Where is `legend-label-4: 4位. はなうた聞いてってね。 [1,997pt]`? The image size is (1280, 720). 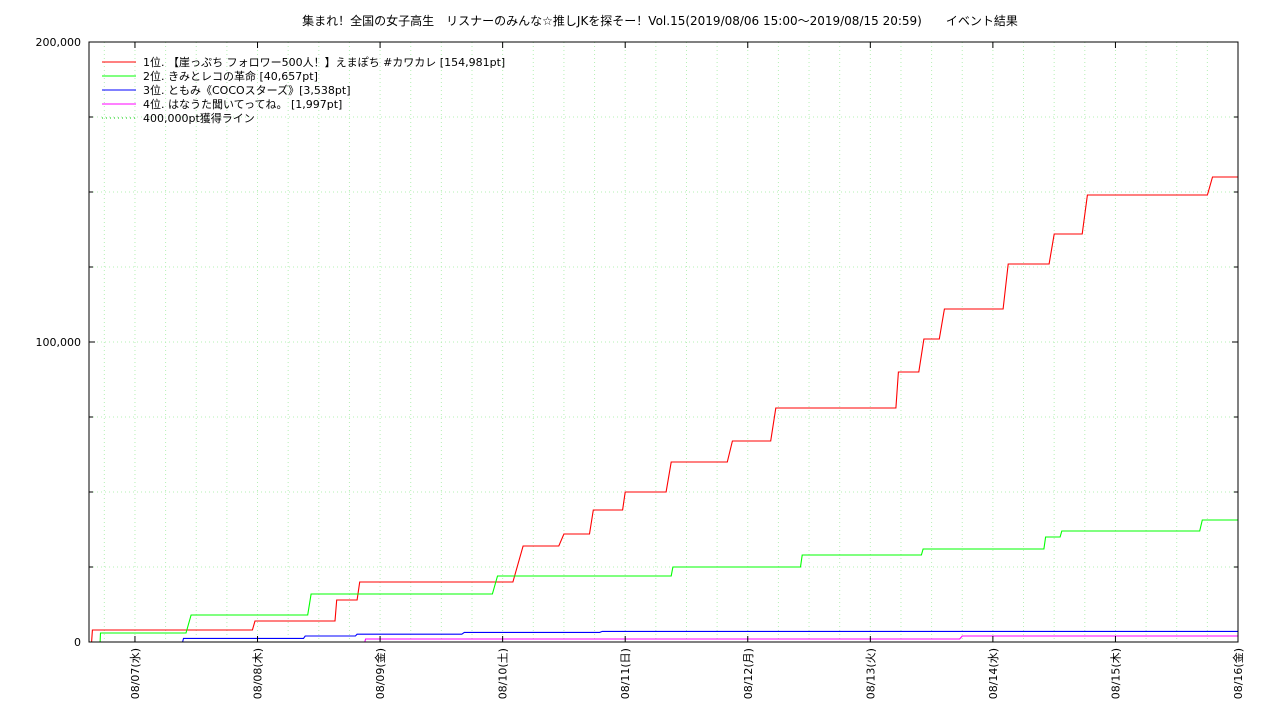
legend-label-4: 4位. はなうた聞いてってね。 [1,997pt] is located at coordinates (242, 104).